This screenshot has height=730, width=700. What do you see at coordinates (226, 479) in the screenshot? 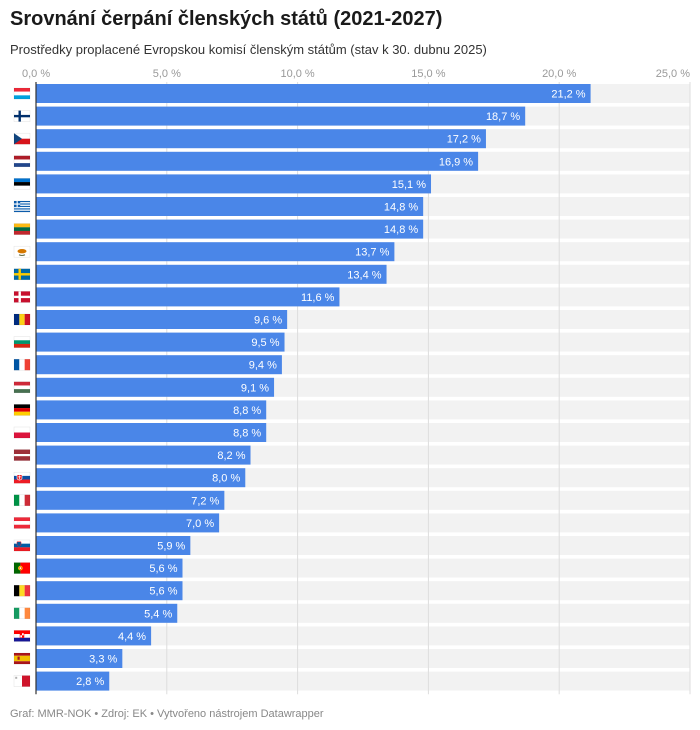
I see `bar-value-label: 8,0 %` at bounding box center [226, 479].